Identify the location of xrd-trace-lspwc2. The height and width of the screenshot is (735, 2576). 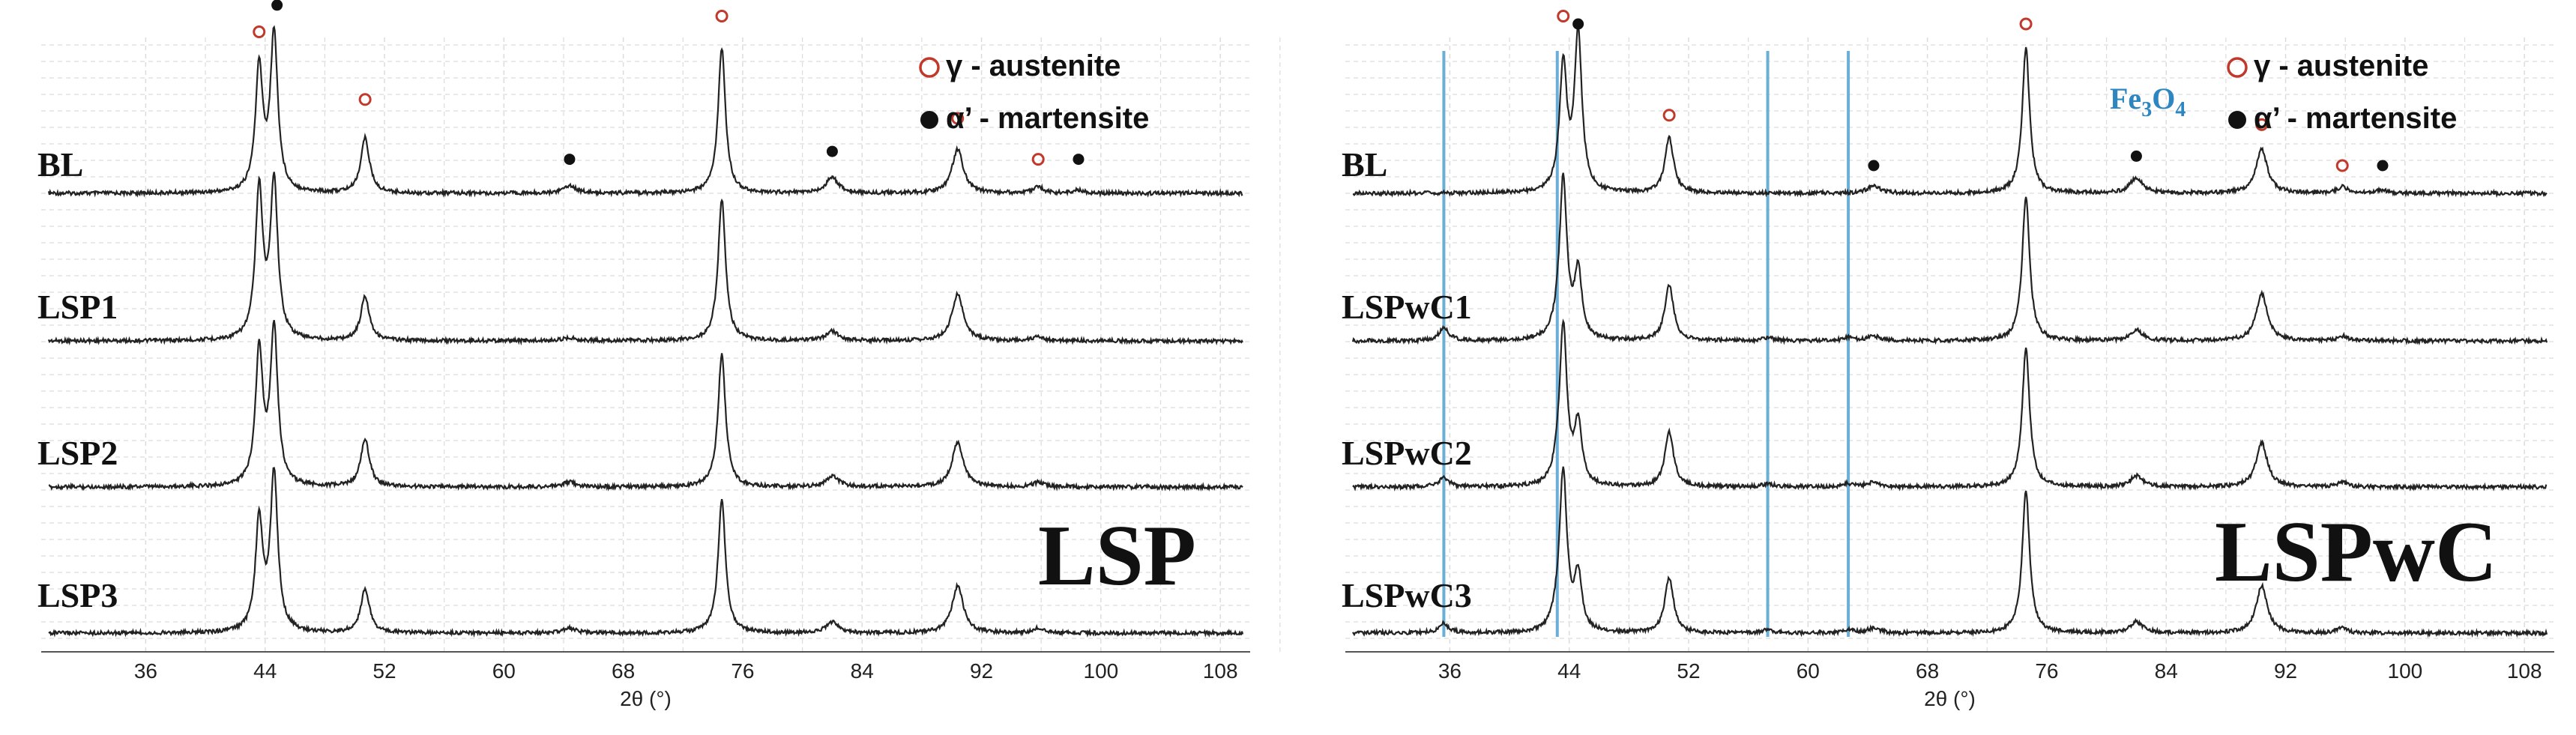
(1950, 405).